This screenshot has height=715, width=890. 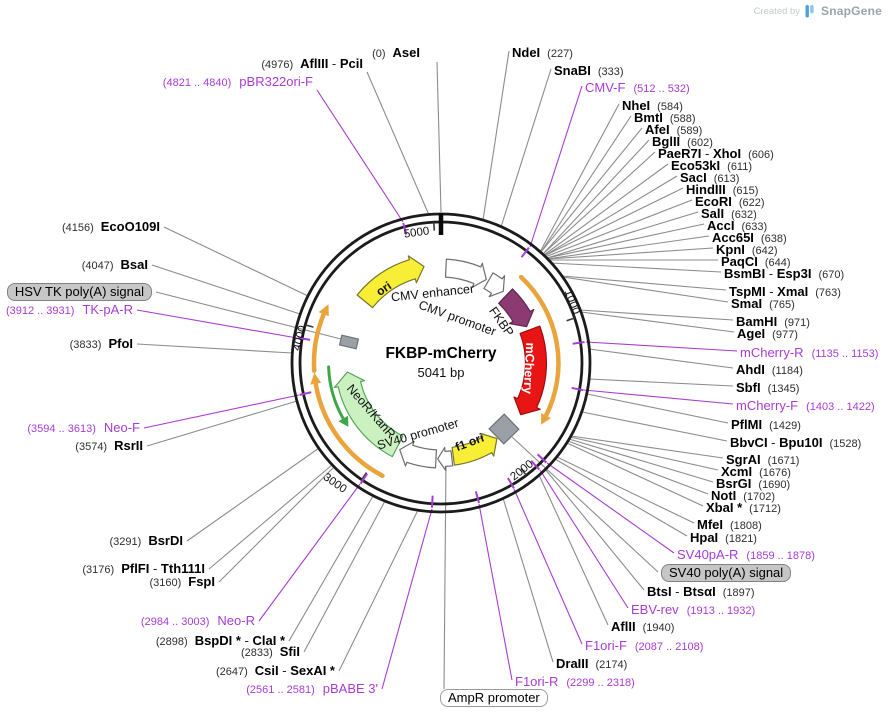 I want to click on site-label-bmti: BmtI (588), so click(x=665, y=117).